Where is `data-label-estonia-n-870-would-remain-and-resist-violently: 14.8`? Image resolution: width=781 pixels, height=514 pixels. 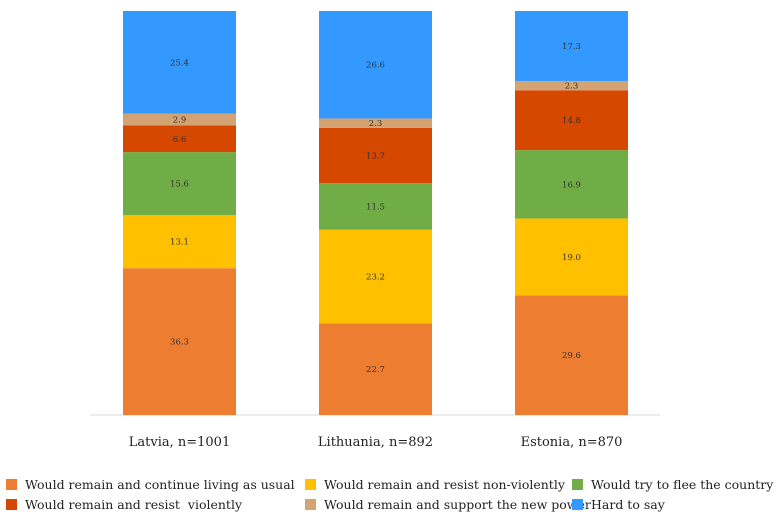 data-label-estonia-n-870-would-remain-and-resist-violently: 14.8 is located at coordinates (571, 121).